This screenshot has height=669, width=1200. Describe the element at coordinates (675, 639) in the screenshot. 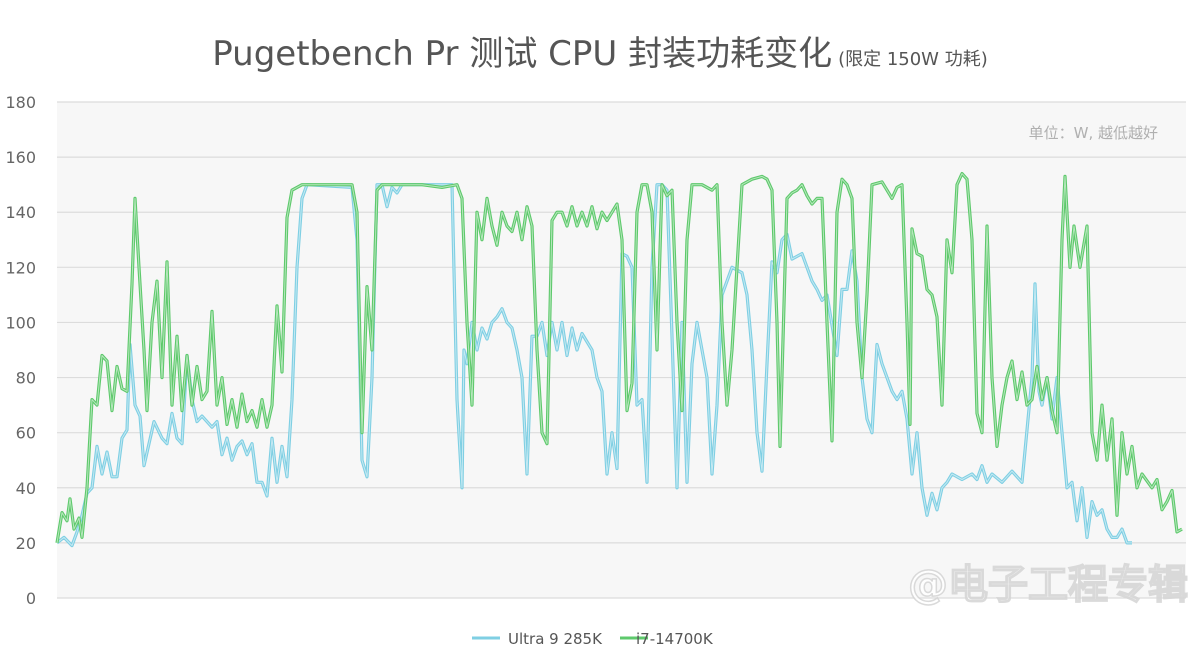

I see `legend-label: i7-14700K` at that location.